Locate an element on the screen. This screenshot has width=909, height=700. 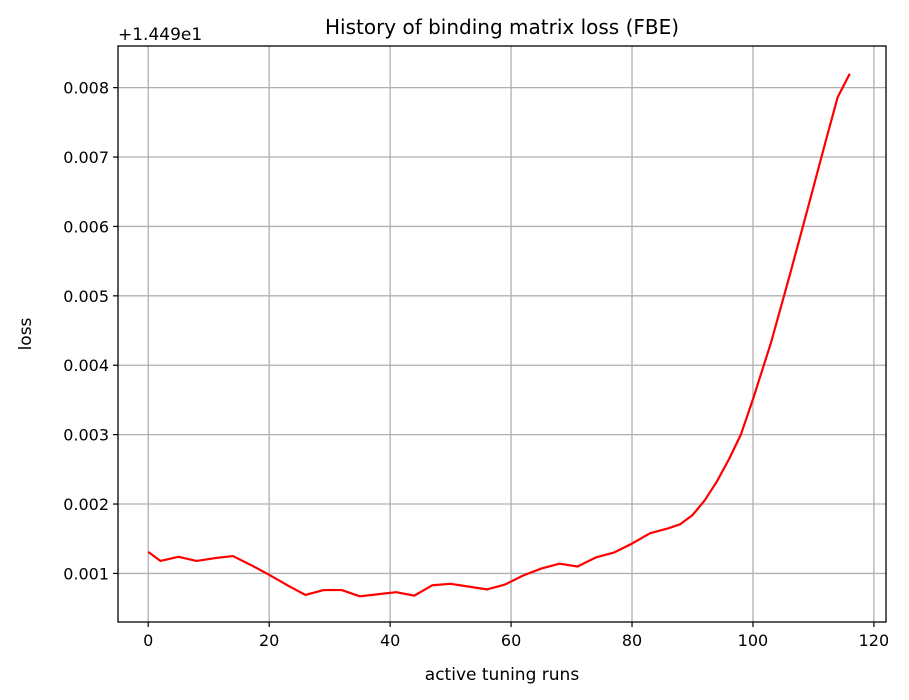
chart-title: History of binding matrix loss (FBE) is located at coordinates (502, 27).